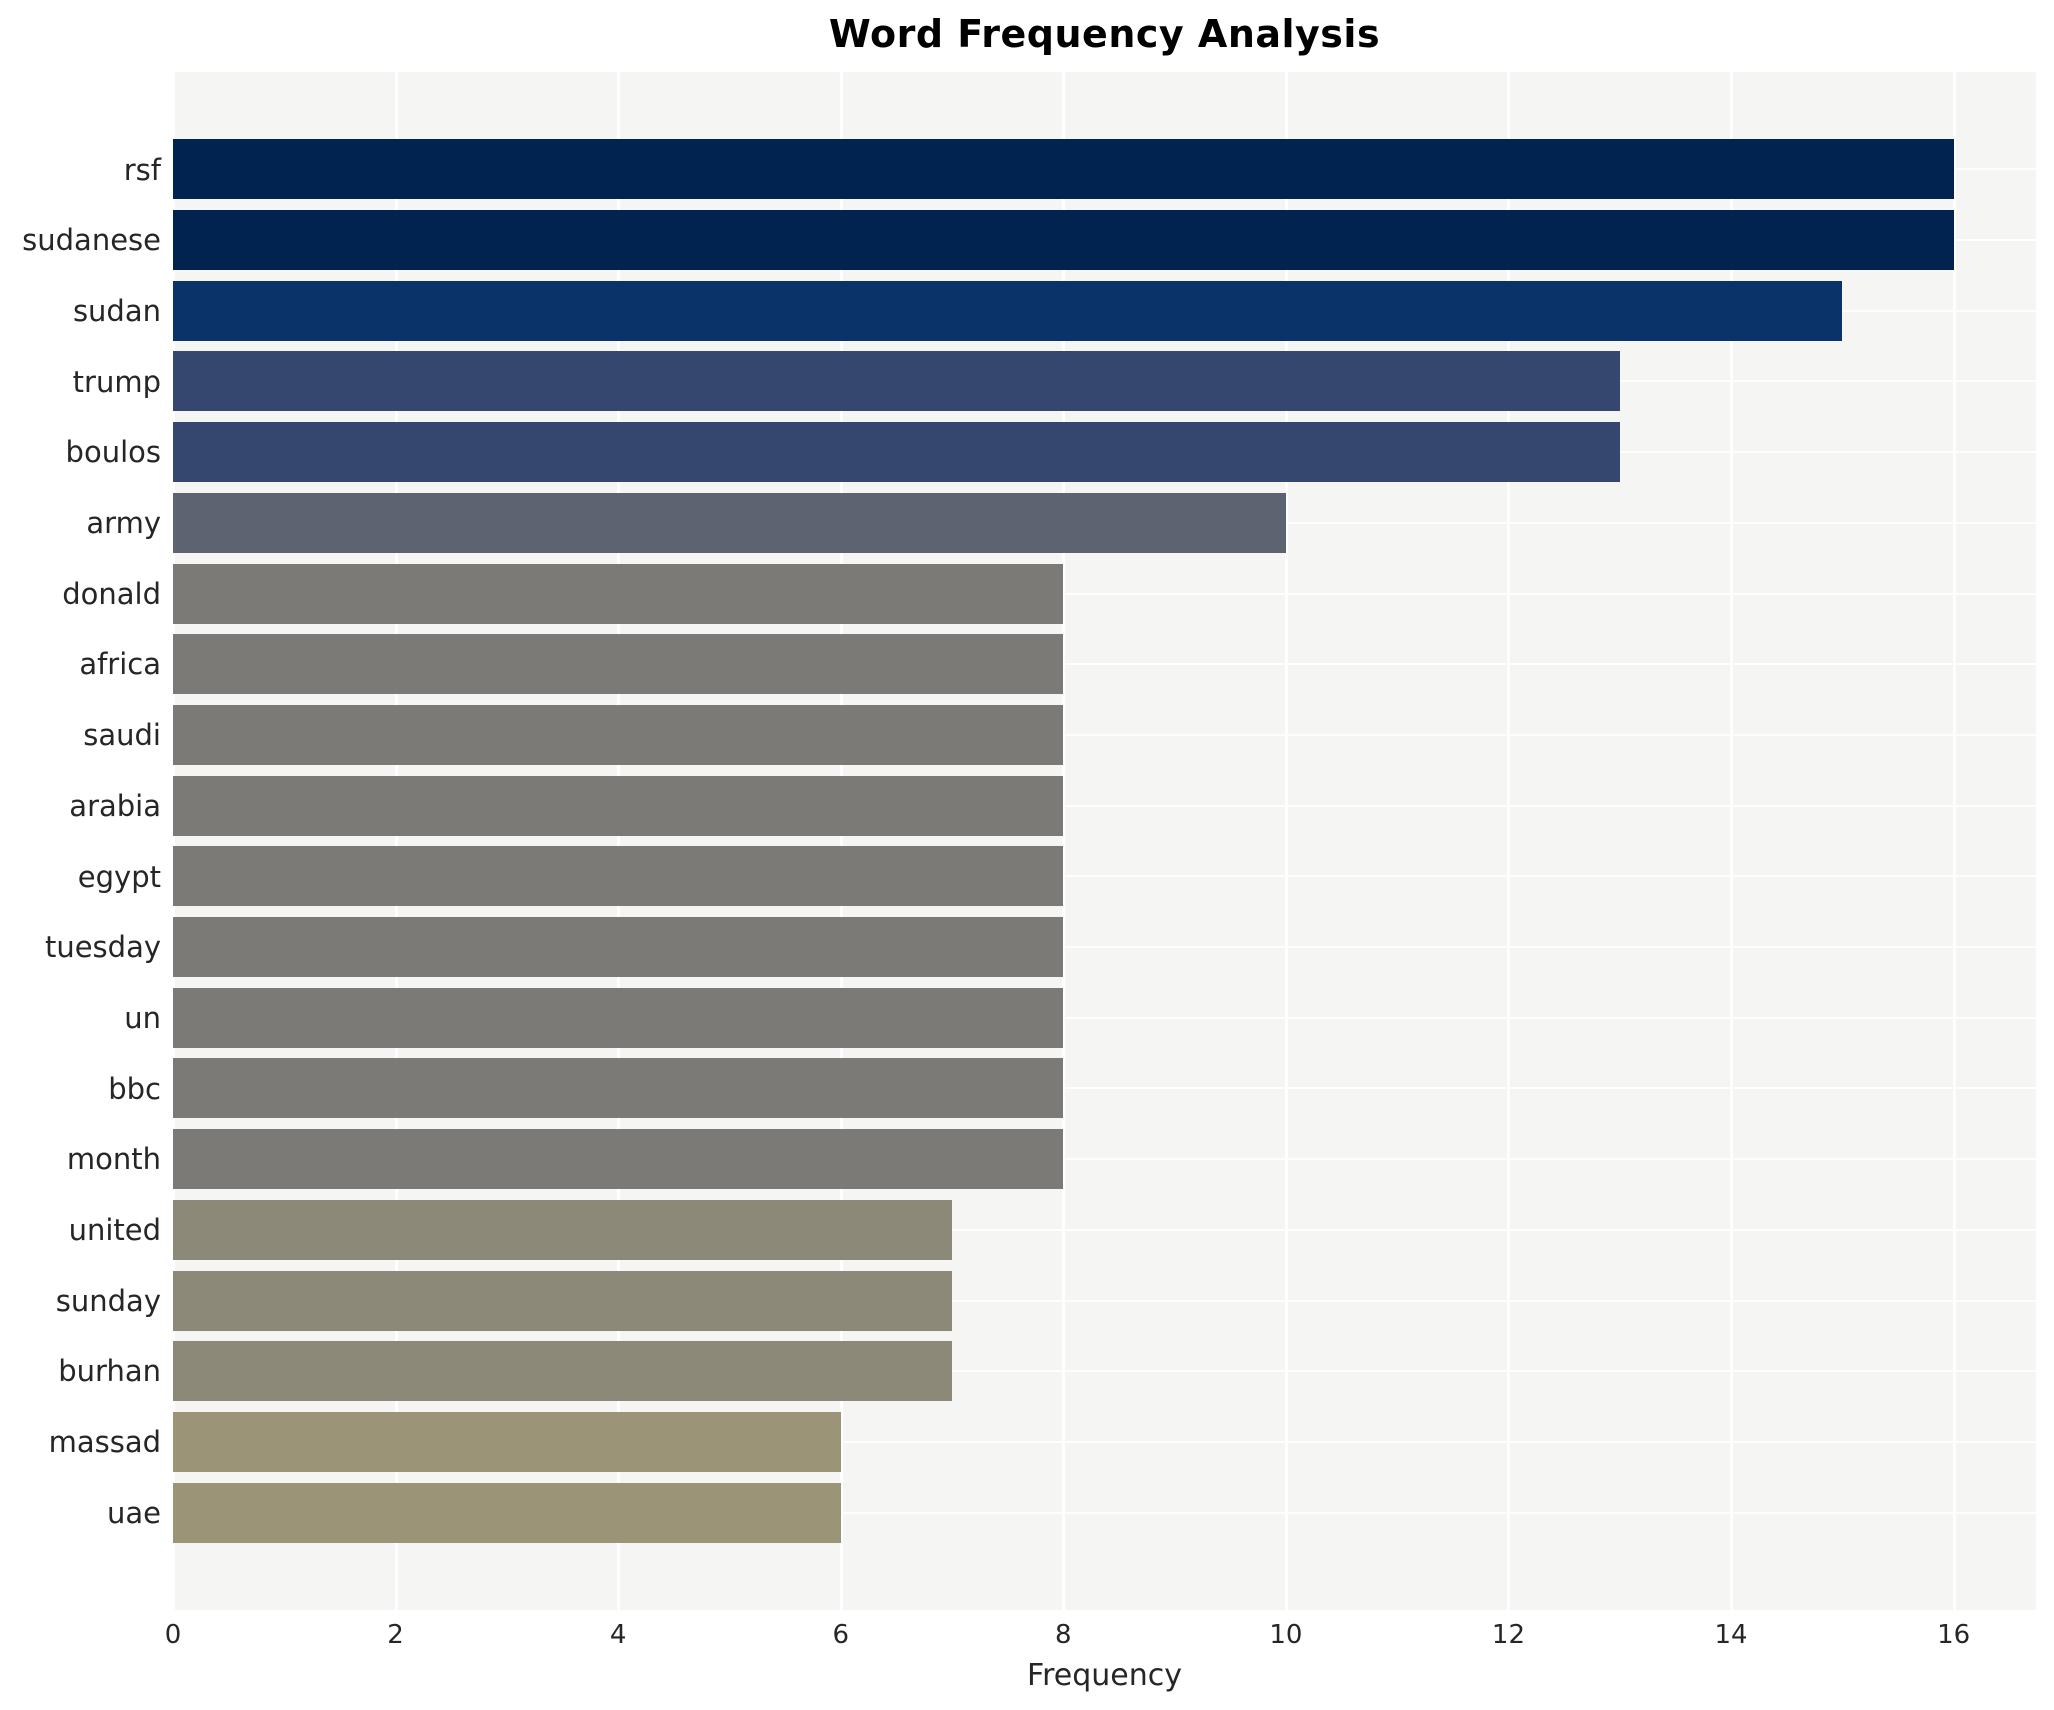  Describe the element at coordinates (1104, 1017) in the screenshot. I see `gridline-y-un` at that location.